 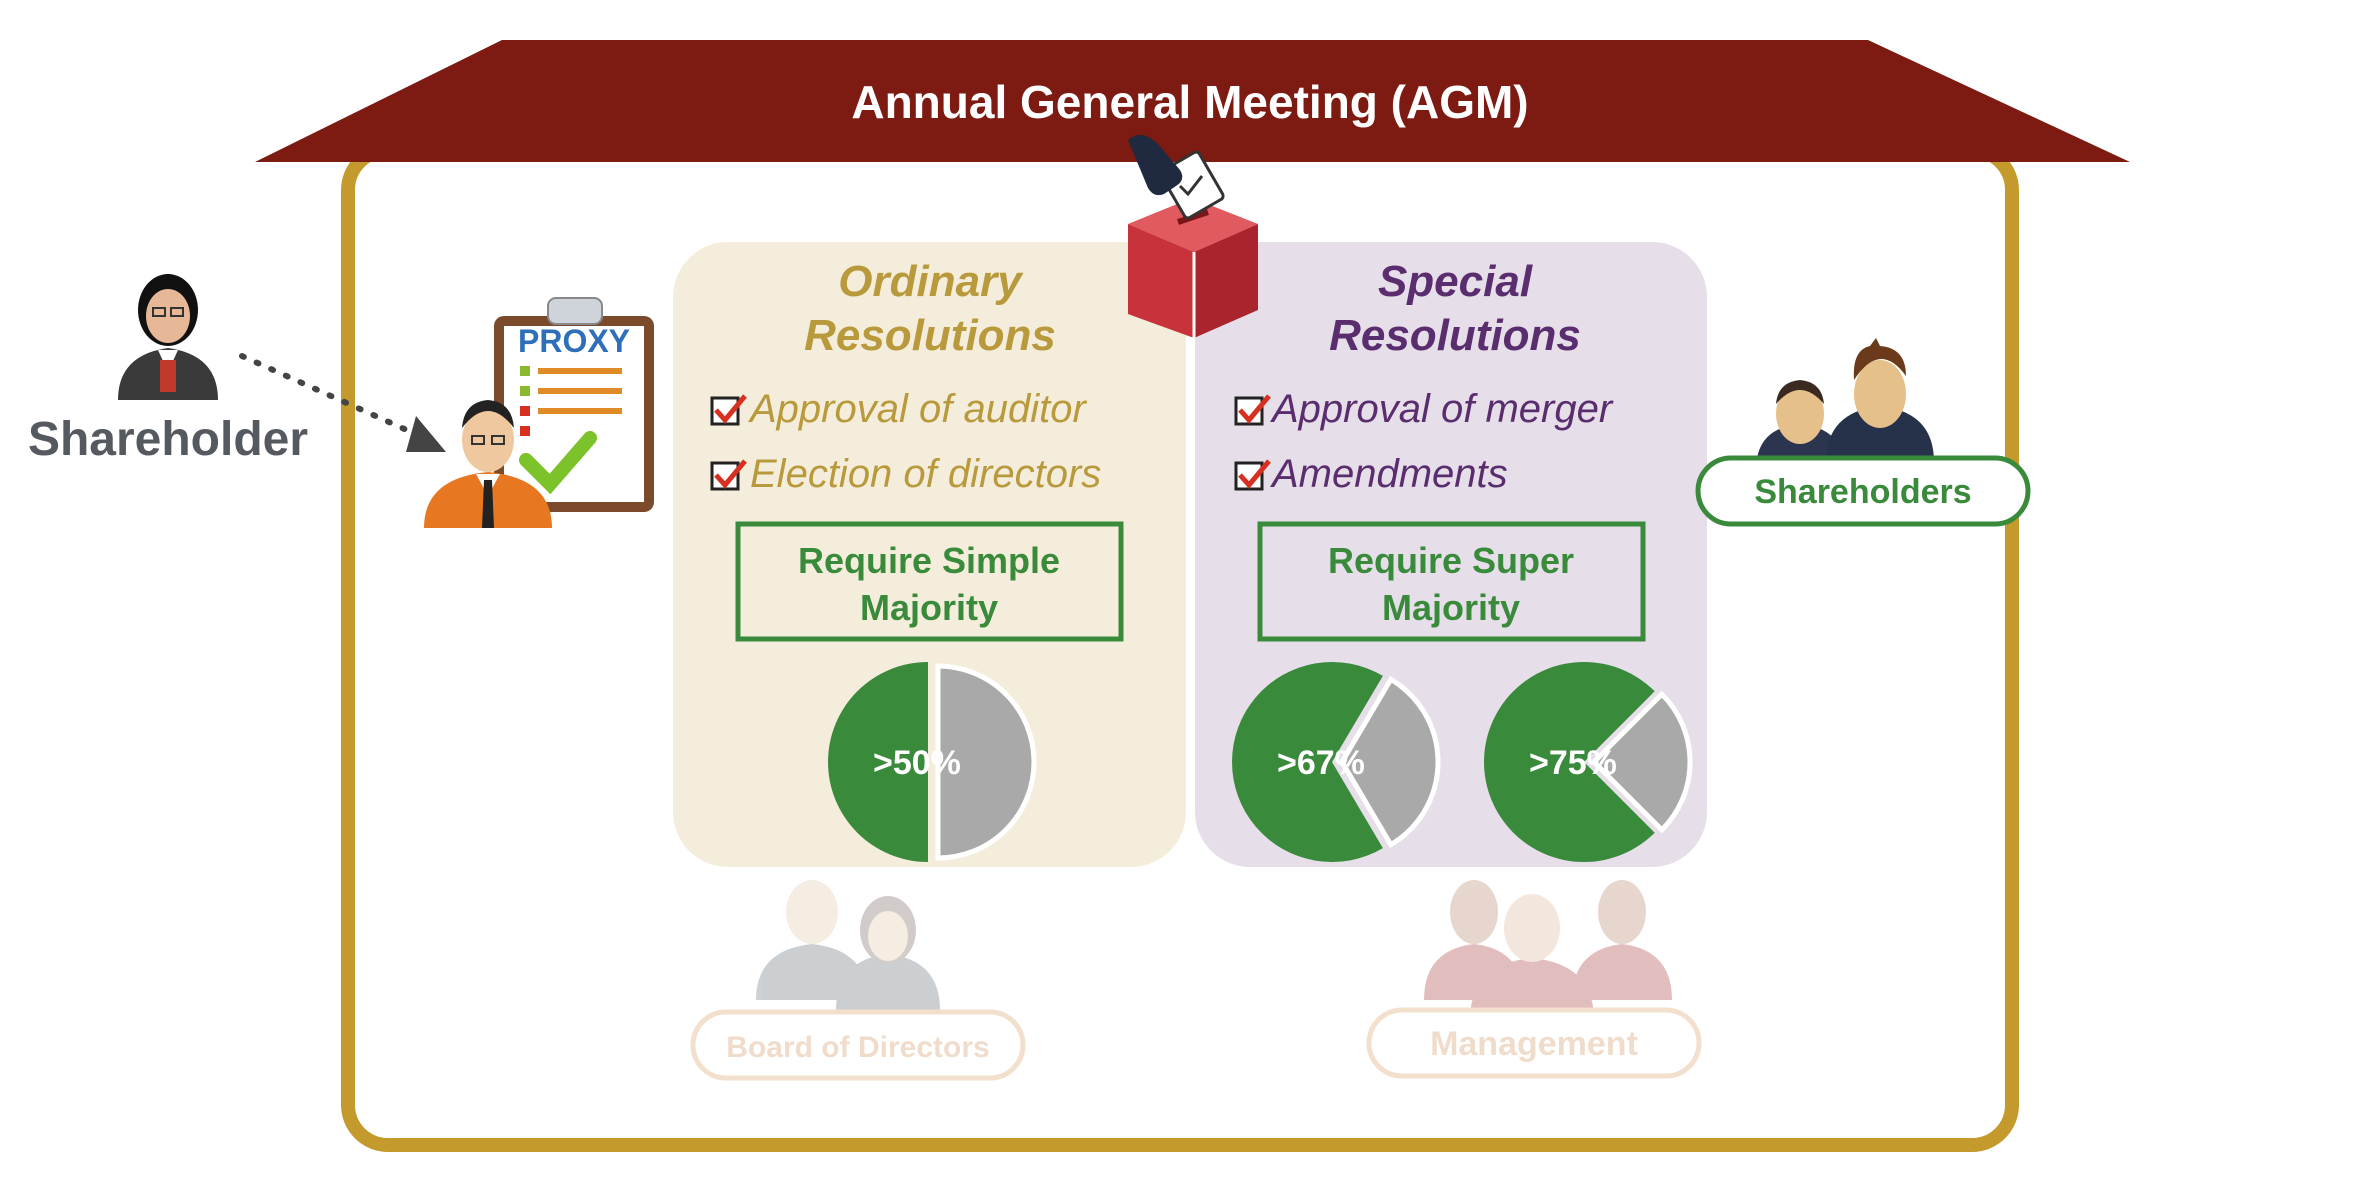 What do you see at coordinates (574, 341) in the screenshot?
I see `proxy-label: PROXY` at bounding box center [574, 341].